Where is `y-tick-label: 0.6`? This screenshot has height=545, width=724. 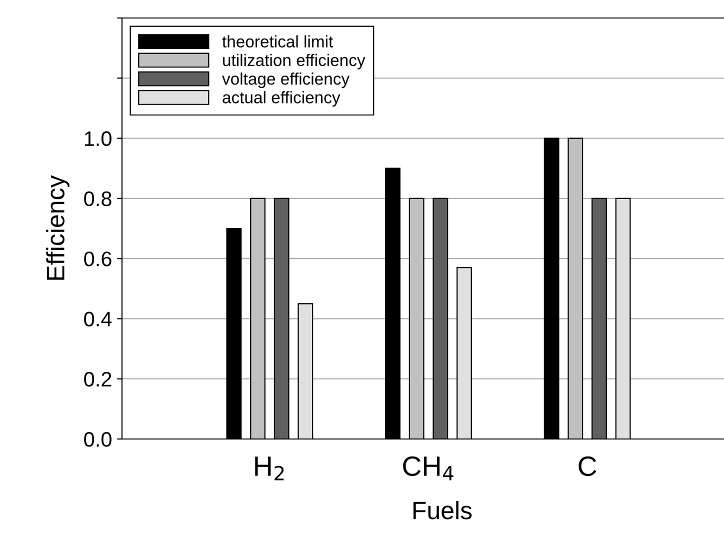 y-tick-label: 0.6 is located at coordinates (98, 259).